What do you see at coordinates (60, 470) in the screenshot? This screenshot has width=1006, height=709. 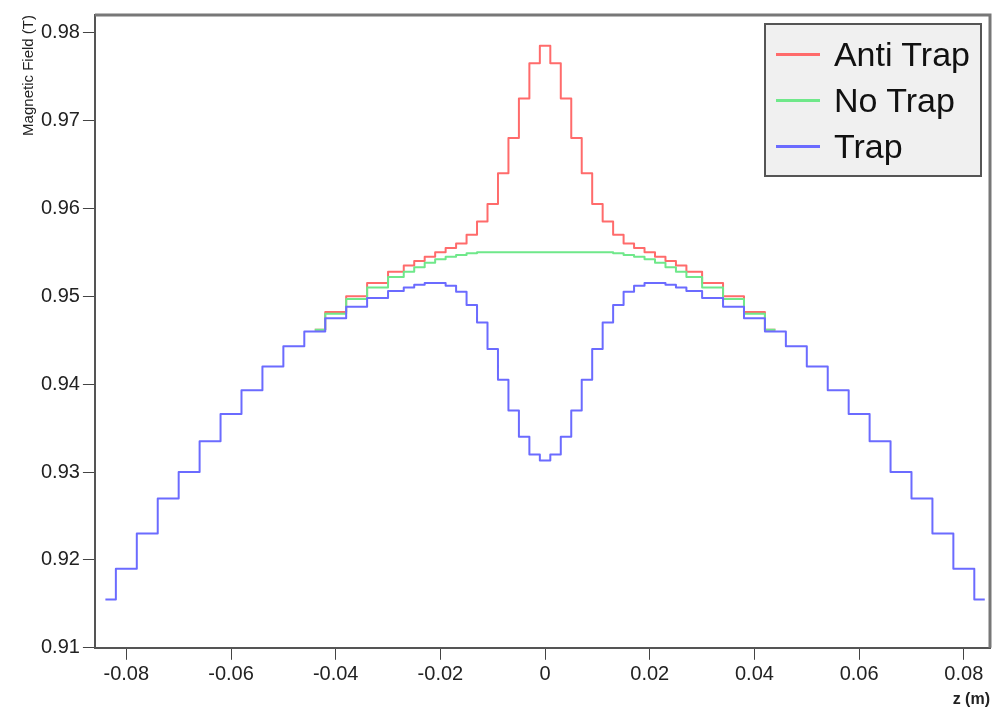 I see `y-tick-label: 0.93` at bounding box center [60, 470].